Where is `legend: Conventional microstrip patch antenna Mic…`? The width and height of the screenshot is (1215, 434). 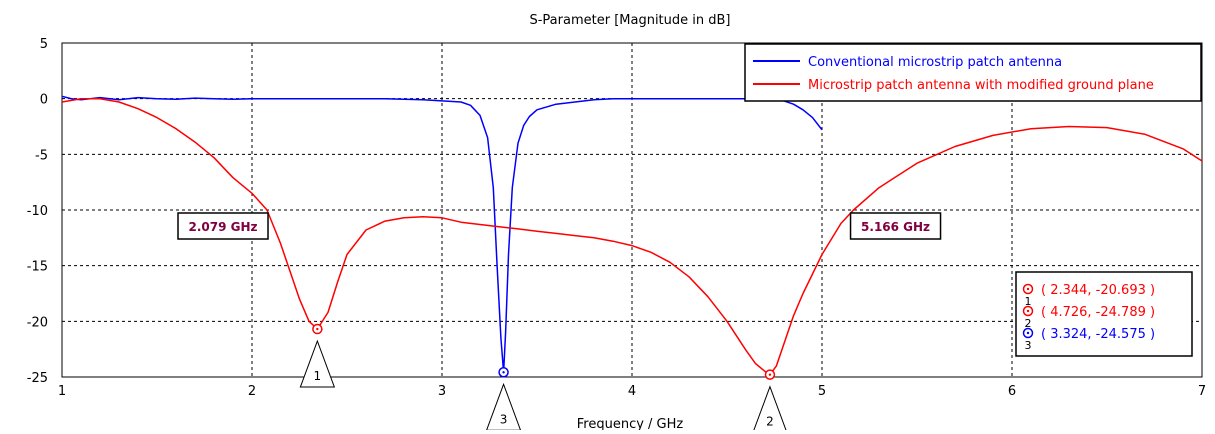 legend: Conventional microstrip patch antenna Mic… is located at coordinates (973, 72).